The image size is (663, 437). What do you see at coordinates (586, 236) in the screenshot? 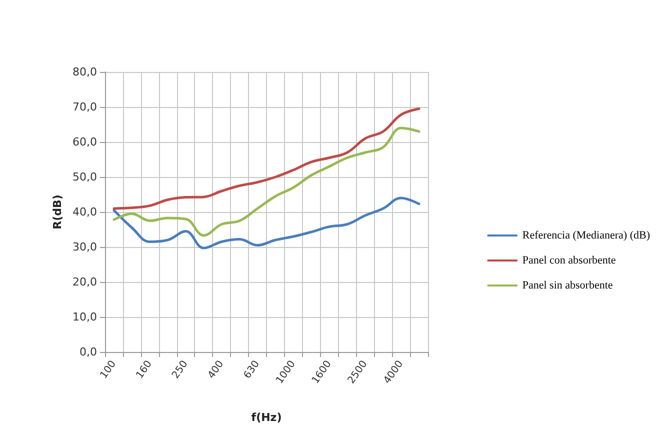
I see `legend-label: Referencia (Medianera) (dB)` at bounding box center [586, 236].